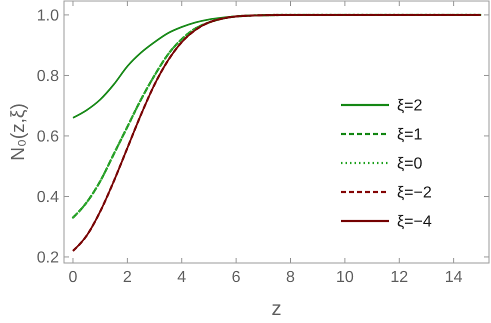 This screenshot has height=323, width=491. I want to click on x-tick-label: 6, so click(236, 277).